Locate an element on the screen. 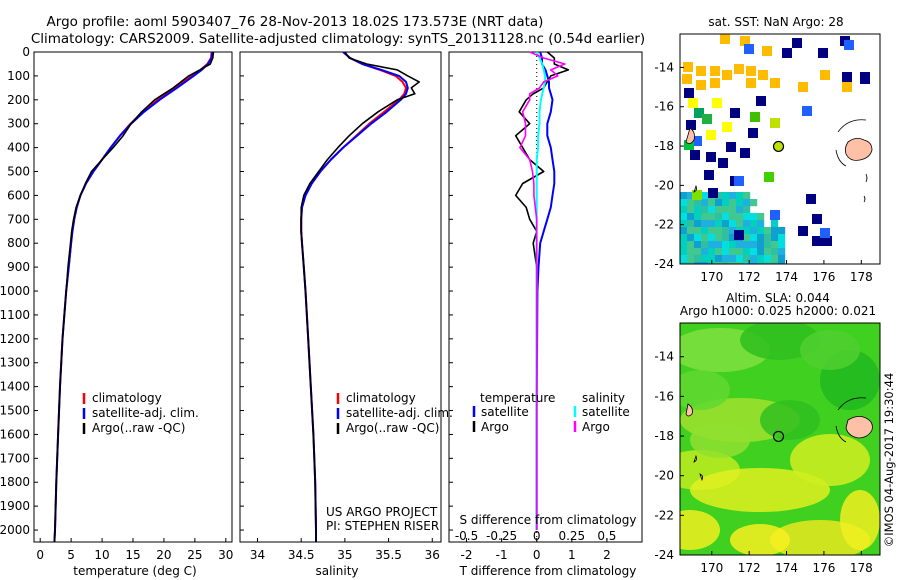 The height and width of the screenshot is (580, 900). salinity-annotation-line2: PI: STEPHEN RISER is located at coordinates (382, 526).